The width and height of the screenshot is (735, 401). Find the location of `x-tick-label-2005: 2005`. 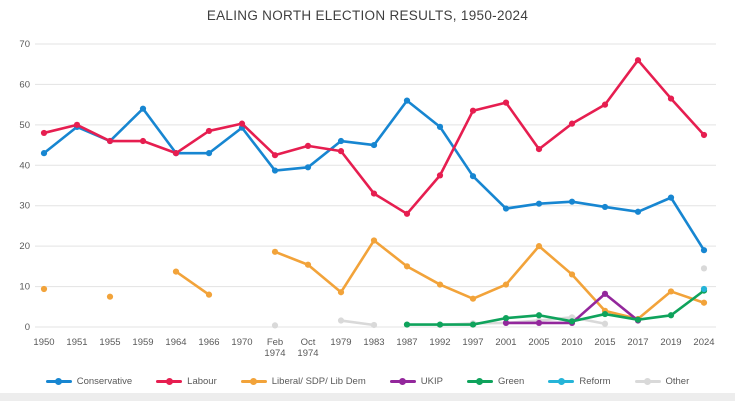

x-tick-label-2005: 2005 is located at coordinates (538, 342).